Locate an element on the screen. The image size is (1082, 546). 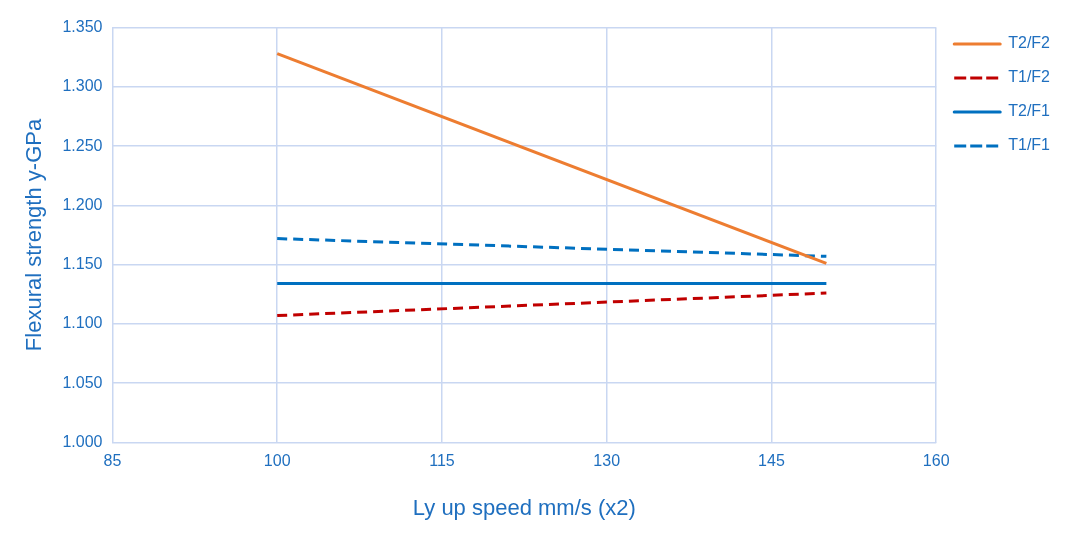
y-tick-label: 1.050 is located at coordinates (82, 382).